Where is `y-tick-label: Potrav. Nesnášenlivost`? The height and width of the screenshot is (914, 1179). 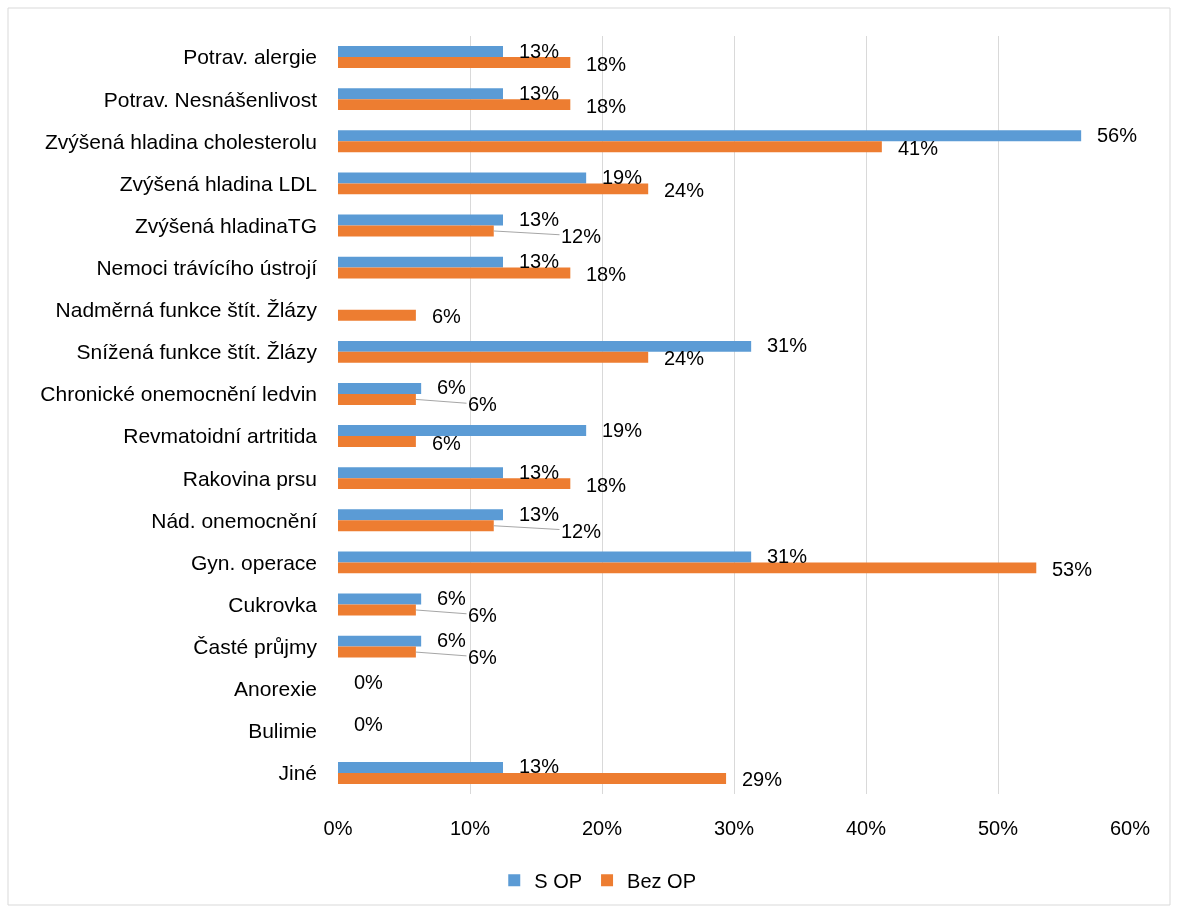
y-tick-label: Potrav. Nesnášenlivost is located at coordinates (210, 99).